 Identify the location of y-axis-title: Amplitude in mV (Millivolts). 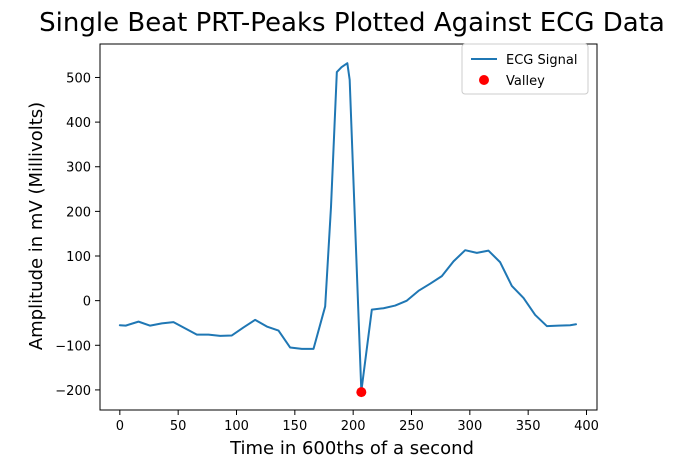
(36, 226).